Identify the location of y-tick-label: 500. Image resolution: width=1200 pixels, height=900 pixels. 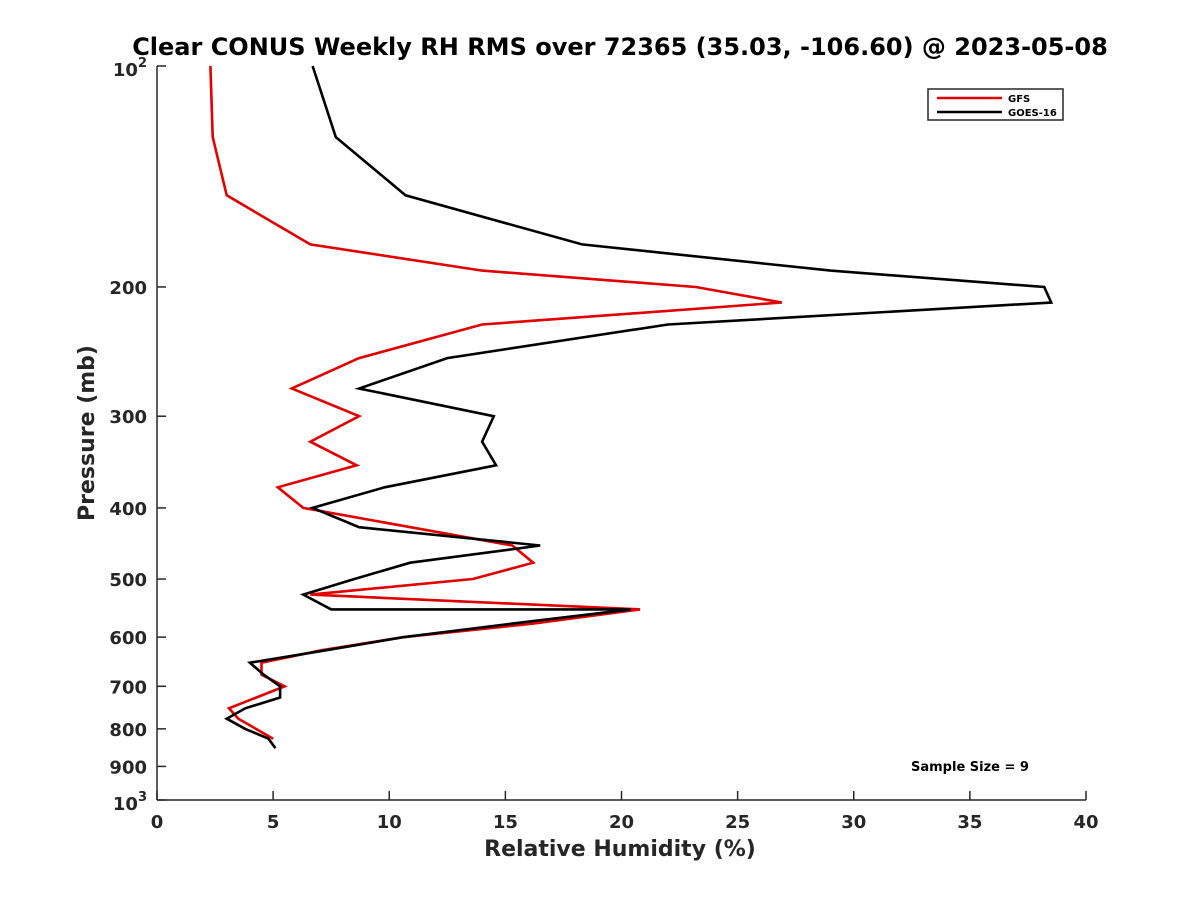
(128, 580).